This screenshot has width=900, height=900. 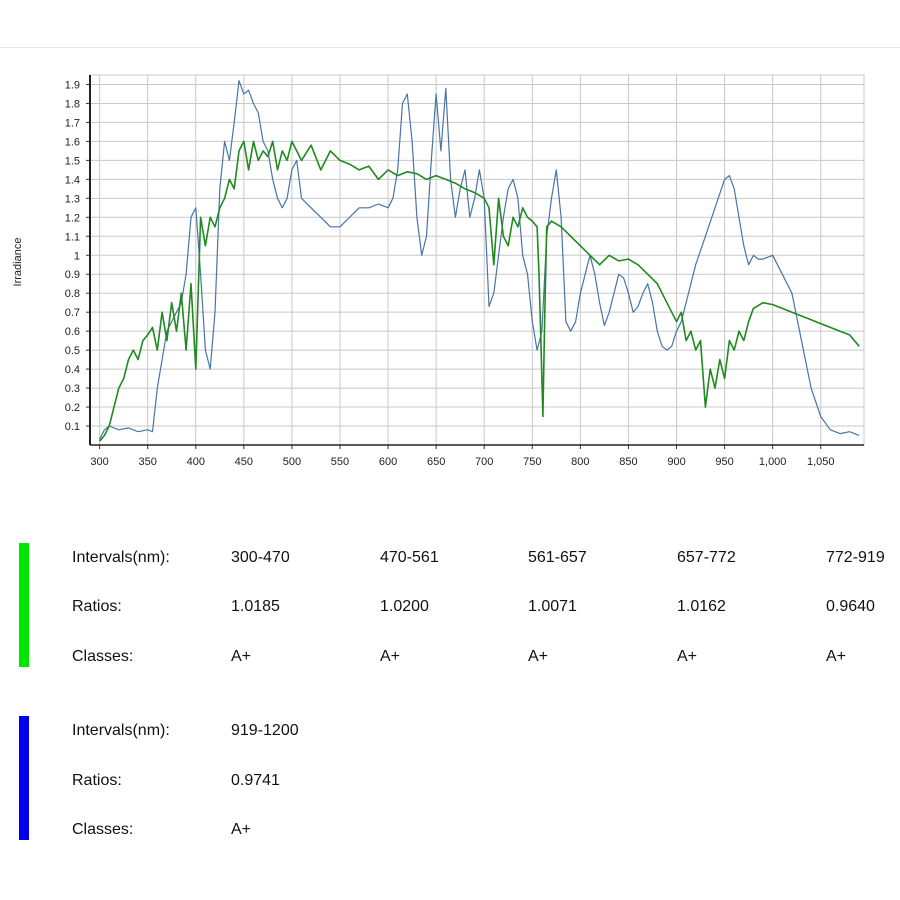 I want to click on x-tick-label: 300, so click(x=99, y=462).